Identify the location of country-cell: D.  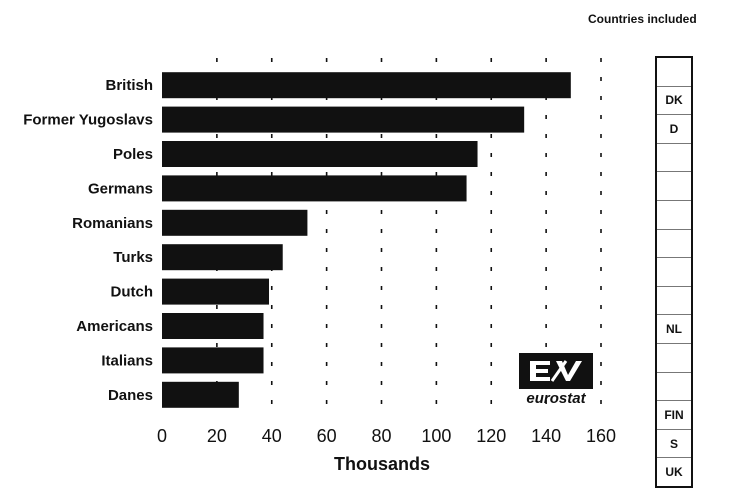
(674, 129).